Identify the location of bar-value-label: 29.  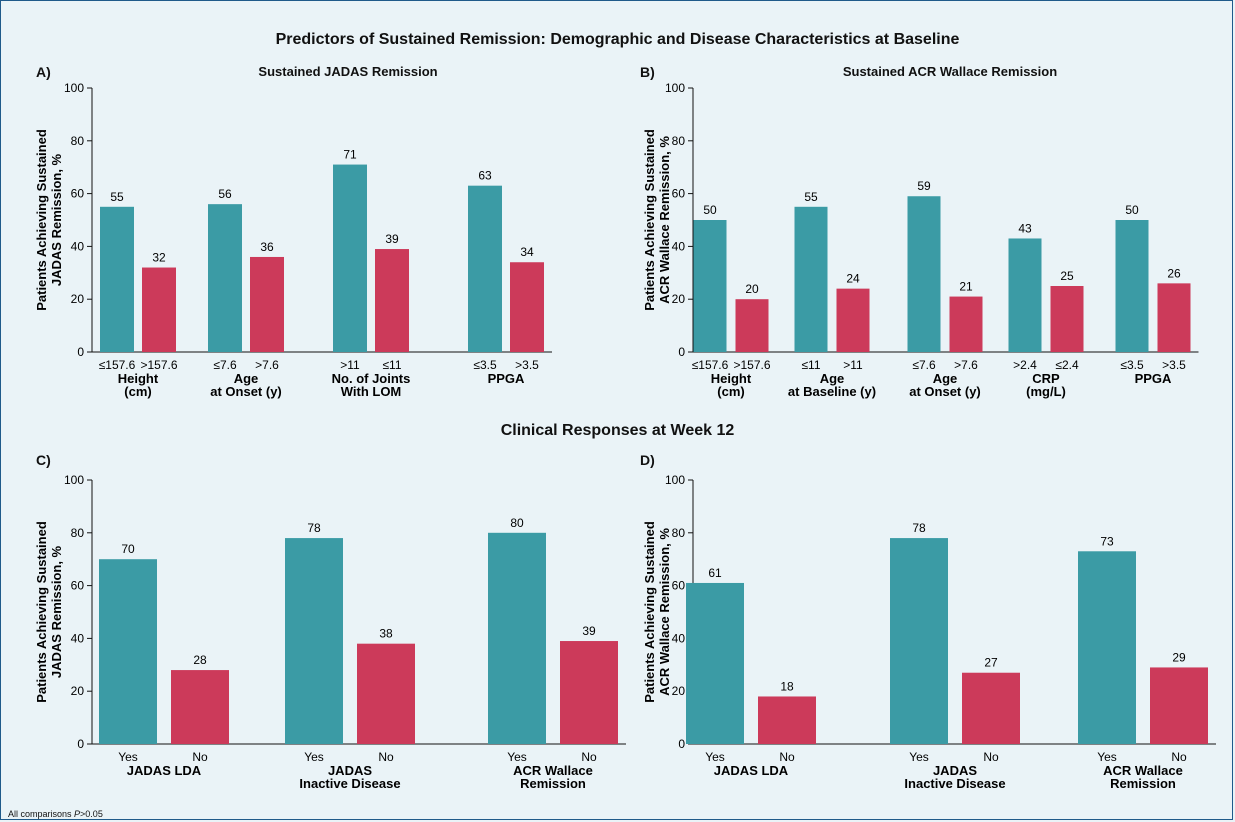
(1179, 657).